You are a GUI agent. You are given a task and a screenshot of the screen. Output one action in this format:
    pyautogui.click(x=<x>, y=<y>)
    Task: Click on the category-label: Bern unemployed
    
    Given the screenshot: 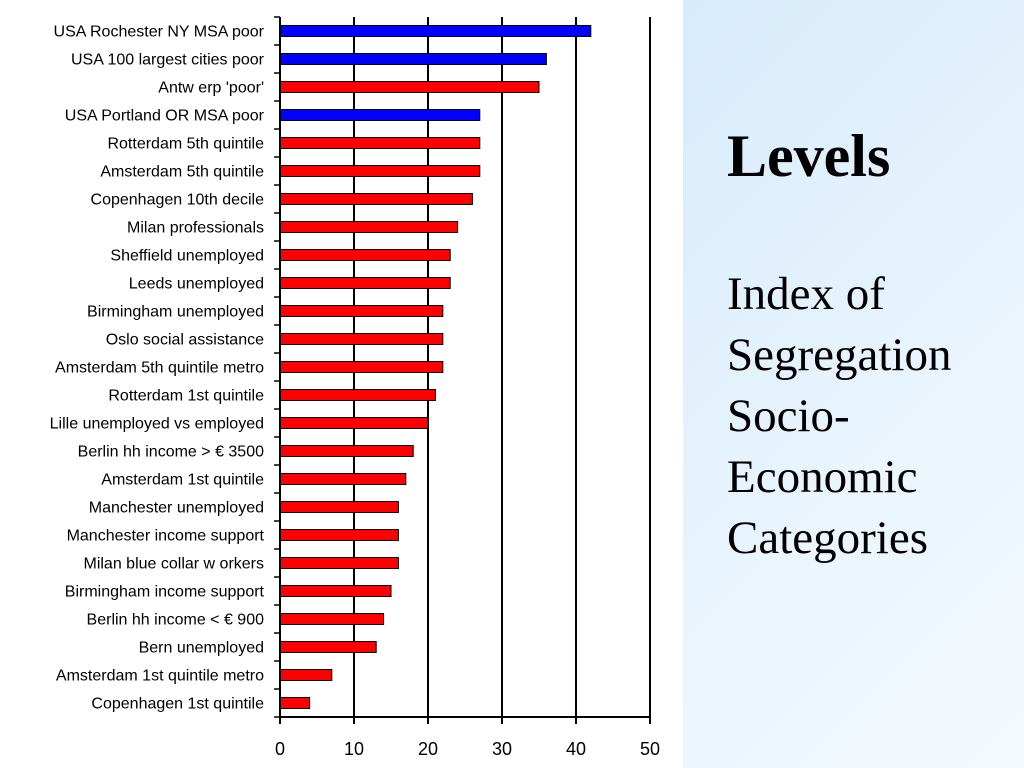 What is the action you would take?
    pyautogui.click(x=201, y=648)
    